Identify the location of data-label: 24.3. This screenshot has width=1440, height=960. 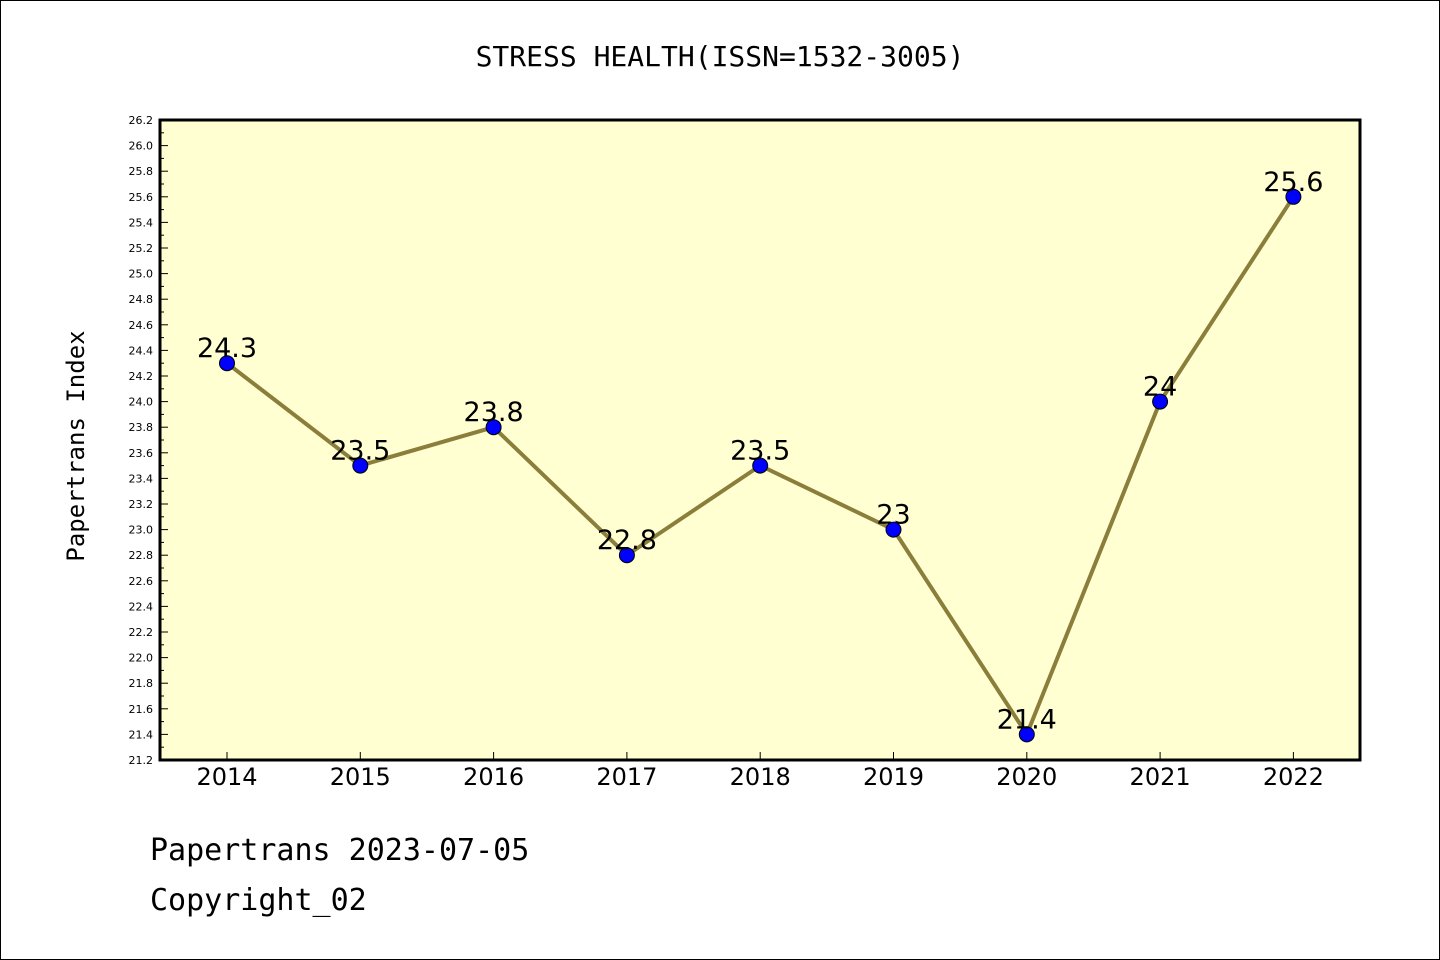
(227, 348).